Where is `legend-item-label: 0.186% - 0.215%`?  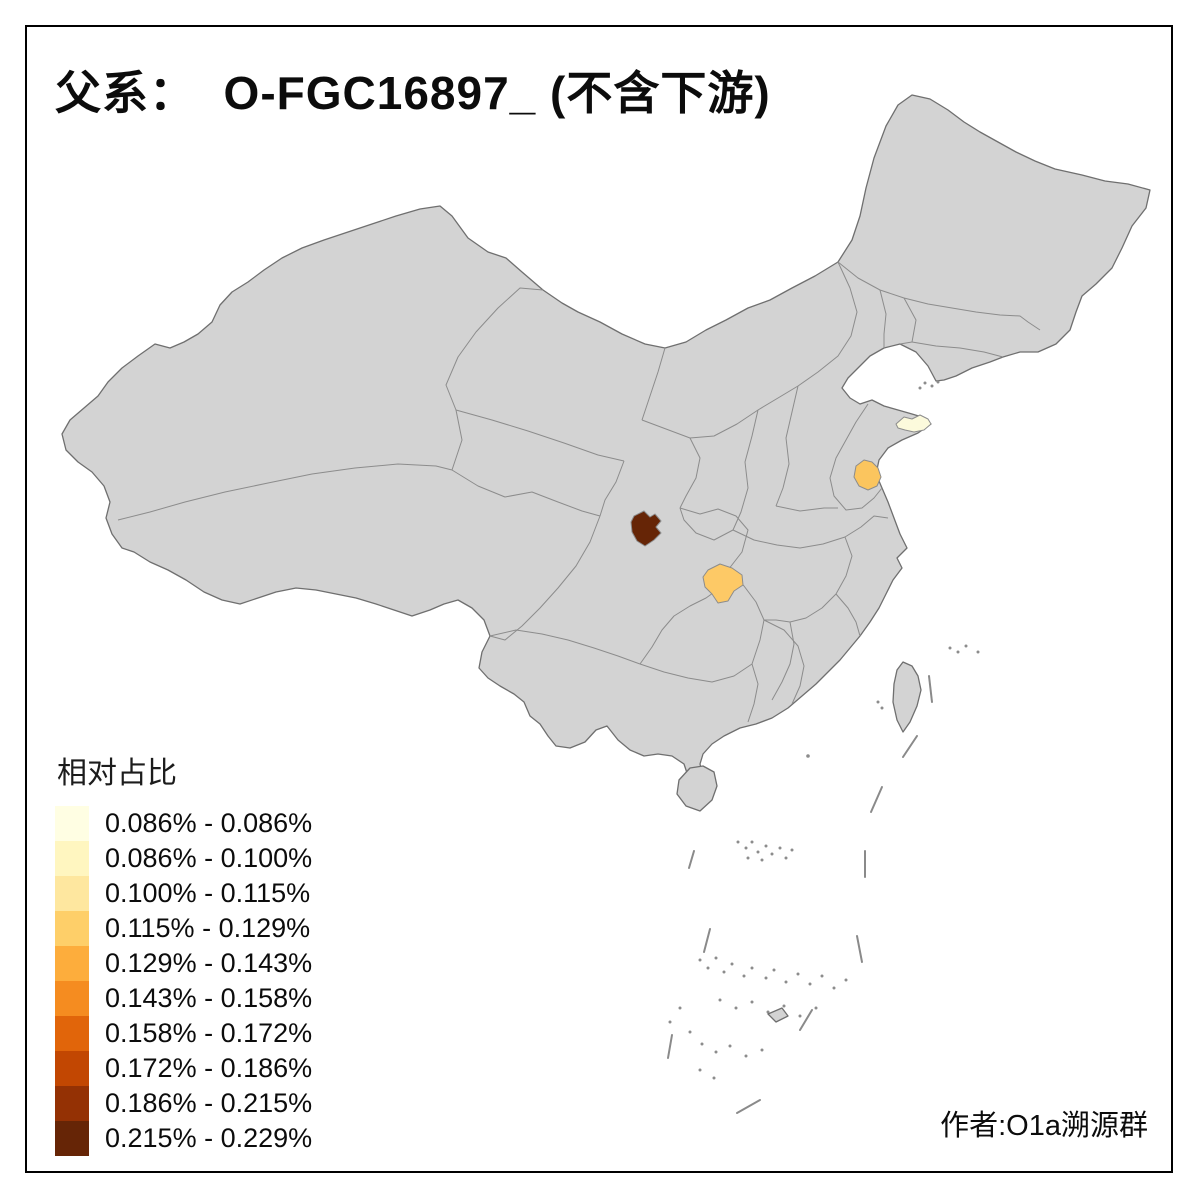
legend-item-label: 0.186% - 0.215% is located at coordinates (209, 1103).